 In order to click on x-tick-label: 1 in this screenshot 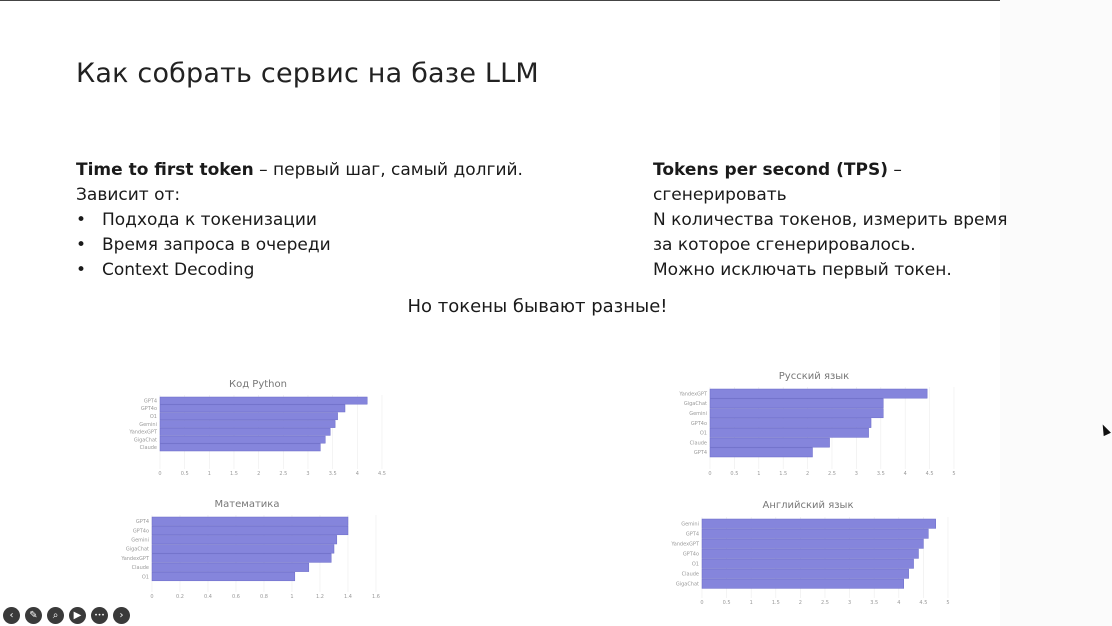, I will do `click(291, 597)`.